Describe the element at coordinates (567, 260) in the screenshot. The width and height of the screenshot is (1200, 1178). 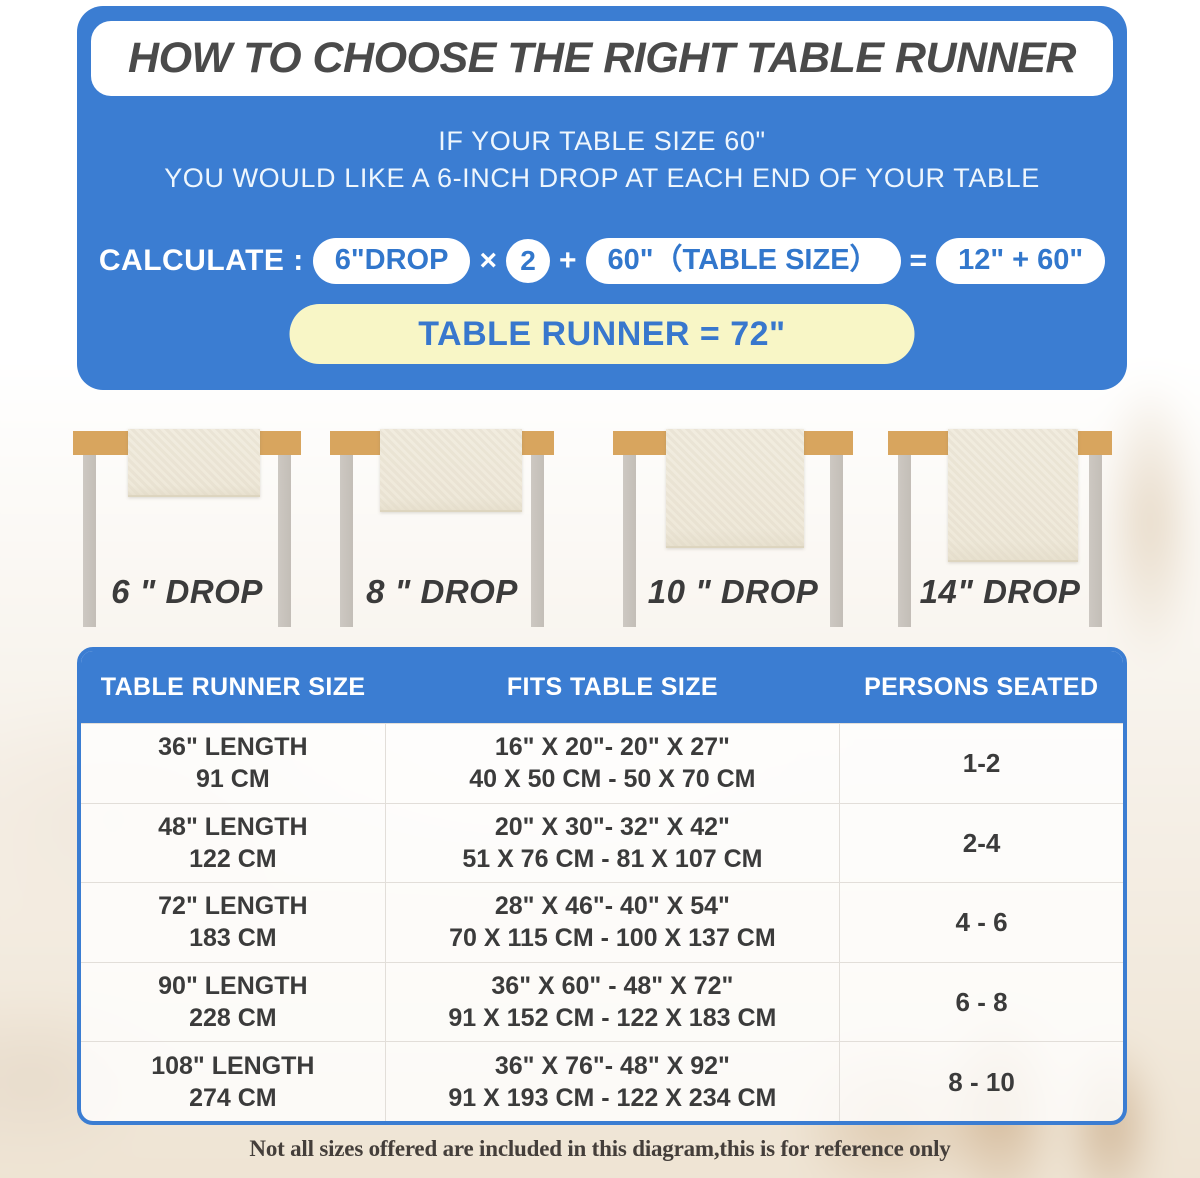
I see `plus-operator: +` at that location.